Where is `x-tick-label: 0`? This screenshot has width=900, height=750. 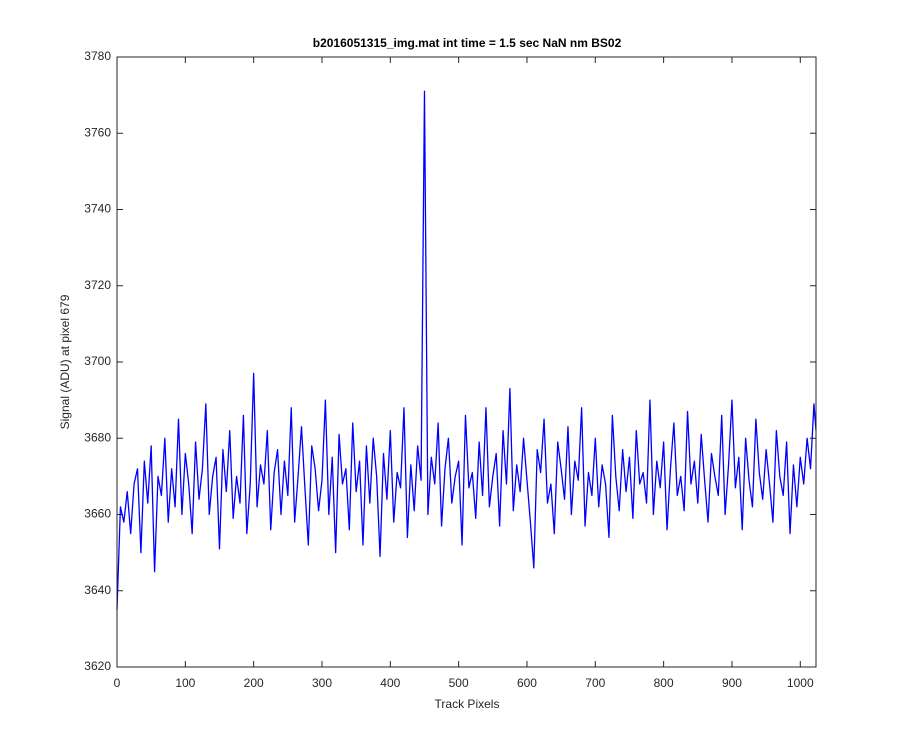 x-tick-label: 0 is located at coordinates (117, 683).